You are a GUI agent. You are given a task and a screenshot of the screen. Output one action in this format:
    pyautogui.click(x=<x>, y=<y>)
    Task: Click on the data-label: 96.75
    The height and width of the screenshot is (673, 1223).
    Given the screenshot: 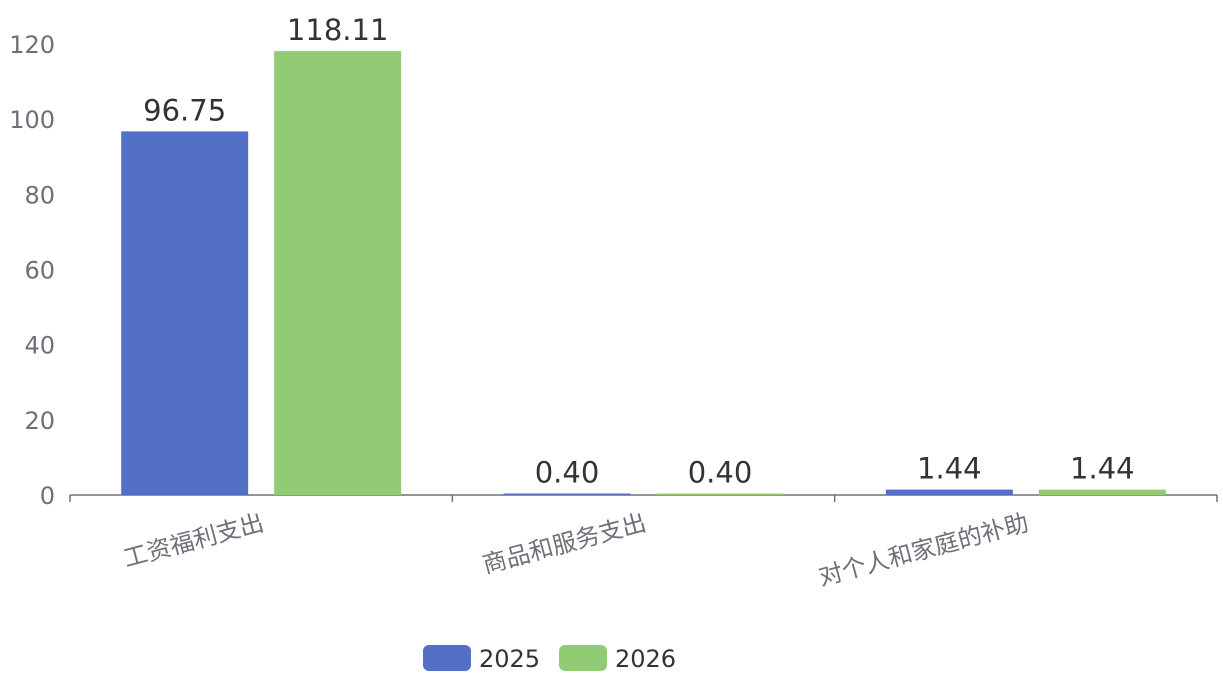 What is the action you would take?
    pyautogui.click(x=184, y=110)
    